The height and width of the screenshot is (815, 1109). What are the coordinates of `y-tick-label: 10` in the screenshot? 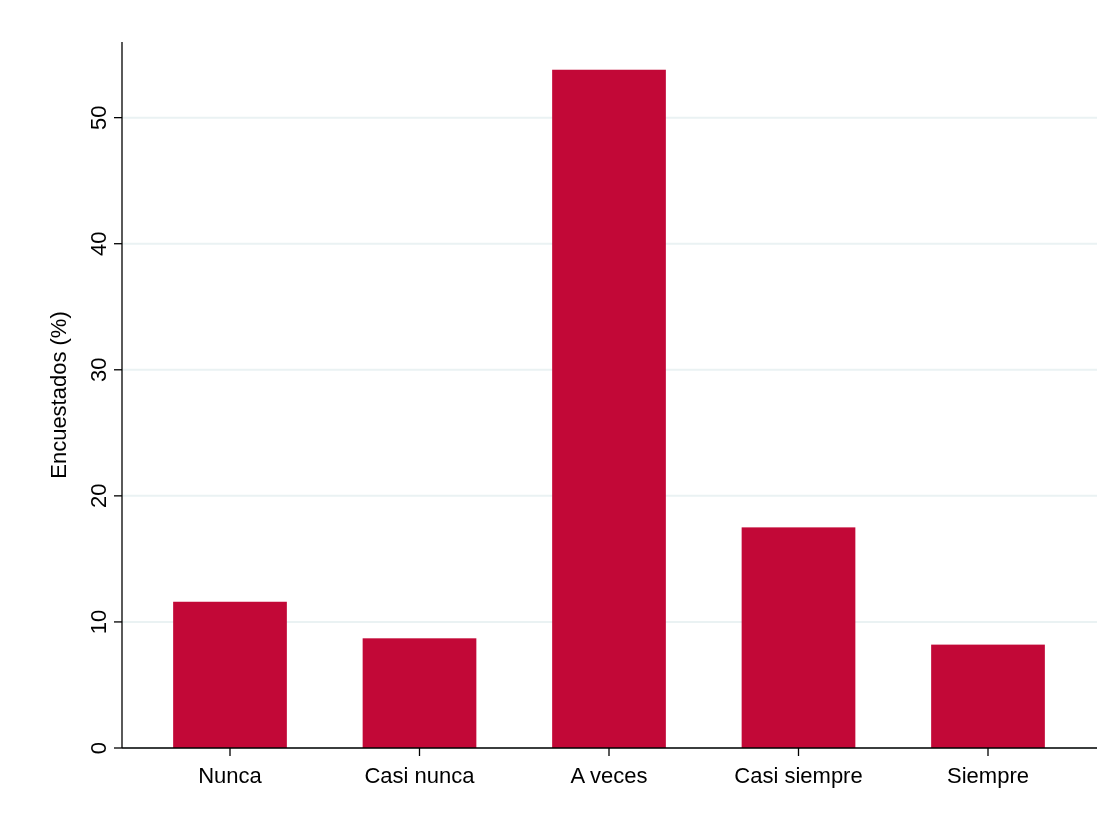 It's located at (98, 622).